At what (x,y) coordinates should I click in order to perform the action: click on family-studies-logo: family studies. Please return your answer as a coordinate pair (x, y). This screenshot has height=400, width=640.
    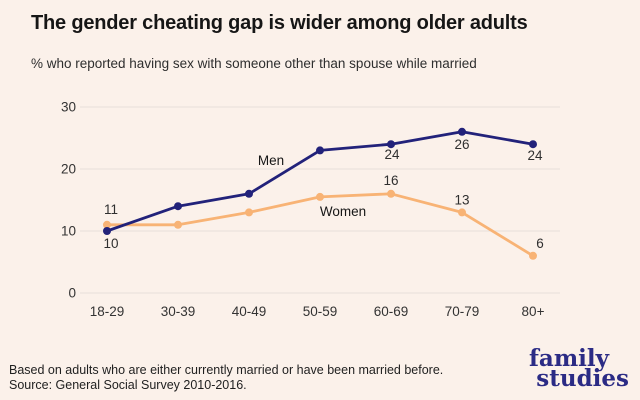
    Looking at the image, I should click on (579, 368).